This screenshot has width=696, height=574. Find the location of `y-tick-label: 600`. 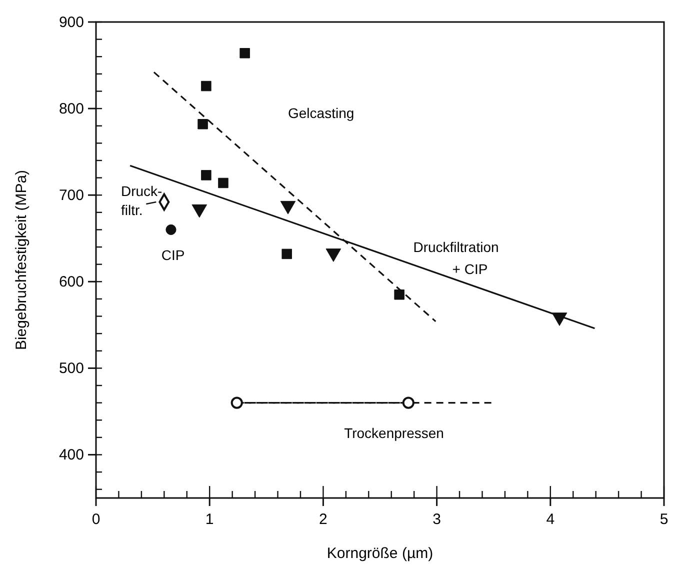

y-tick-label: 600 is located at coordinates (71, 282).